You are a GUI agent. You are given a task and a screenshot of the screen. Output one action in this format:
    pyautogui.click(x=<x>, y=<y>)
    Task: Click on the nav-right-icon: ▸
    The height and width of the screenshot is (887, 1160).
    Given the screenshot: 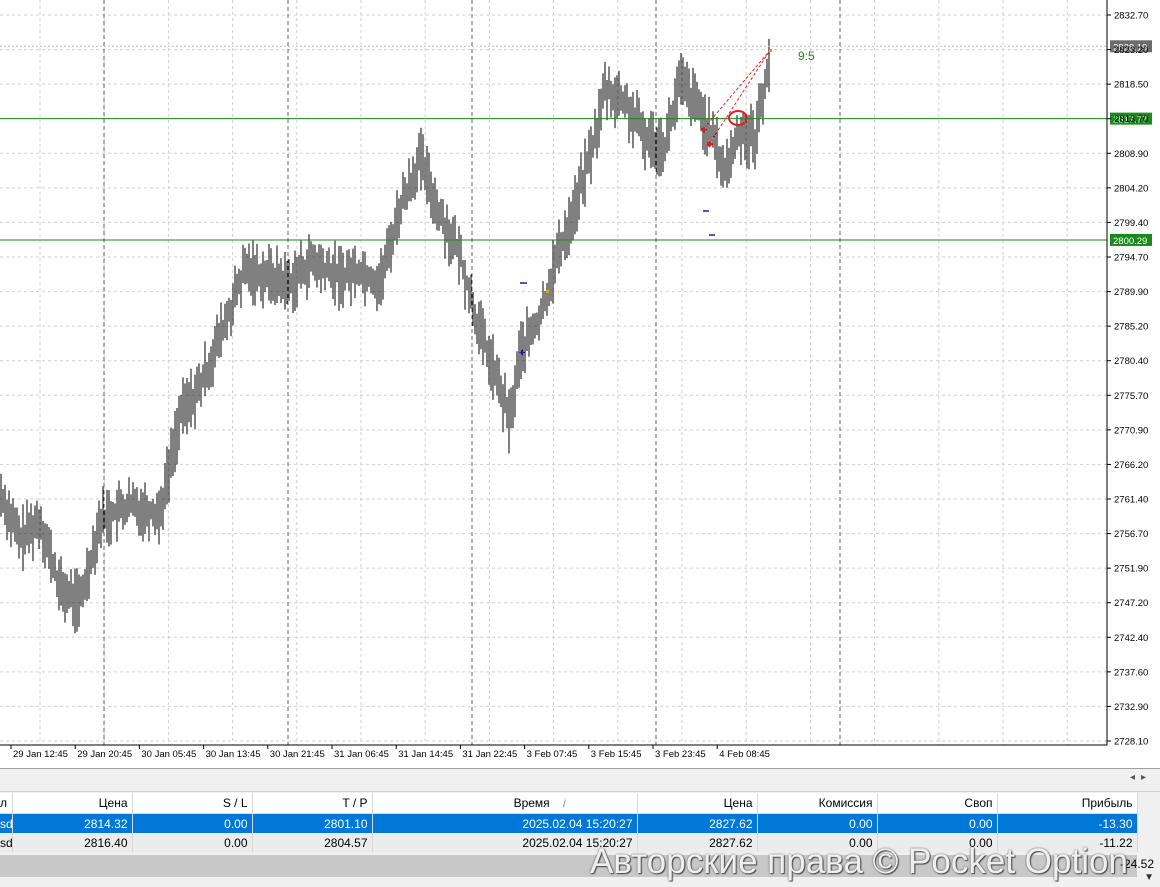 What is the action you would take?
    pyautogui.click(x=1146, y=777)
    